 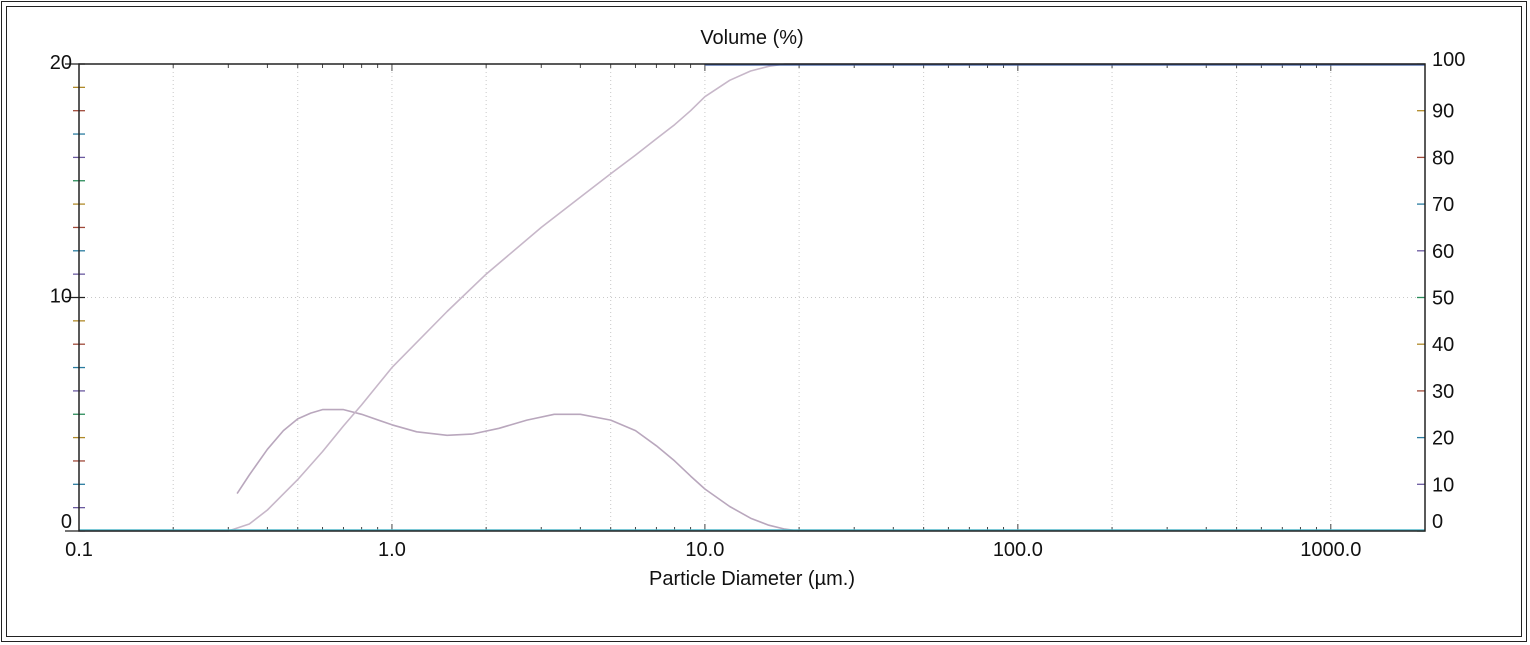 I want to click on x-tick-label: 100.0, so click(x=1018, y=550).